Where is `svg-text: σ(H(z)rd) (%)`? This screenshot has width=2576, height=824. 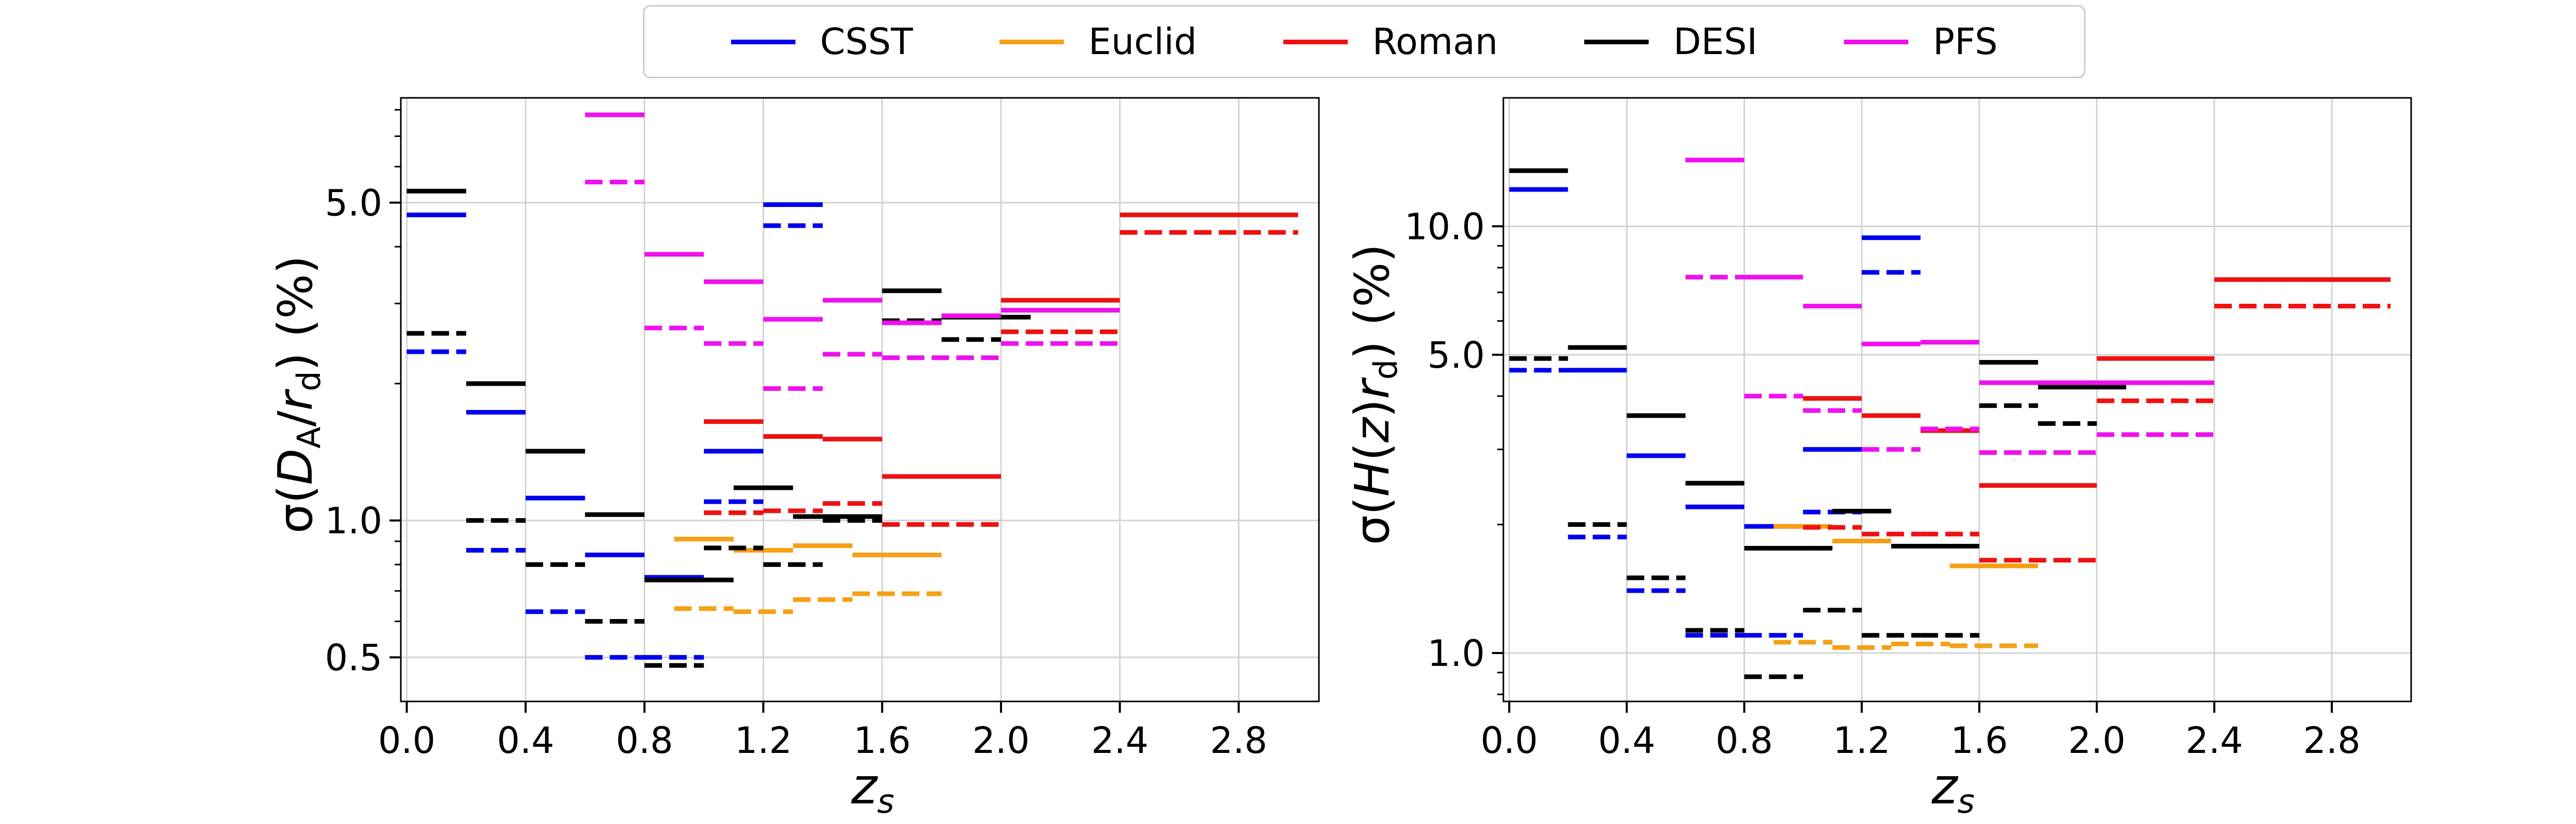
svg-text: σ(H(z)rd) (%) is located at coordinates (1375, 394).